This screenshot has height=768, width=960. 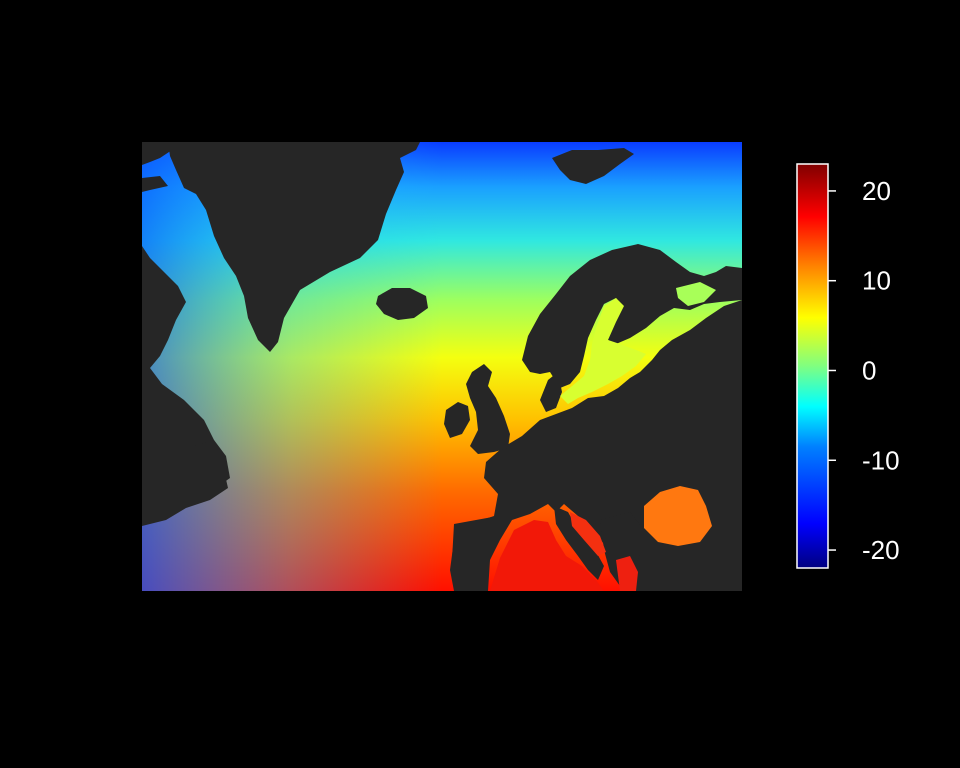 I want to click on colorbar-gradient, so click(x=812, y=366).